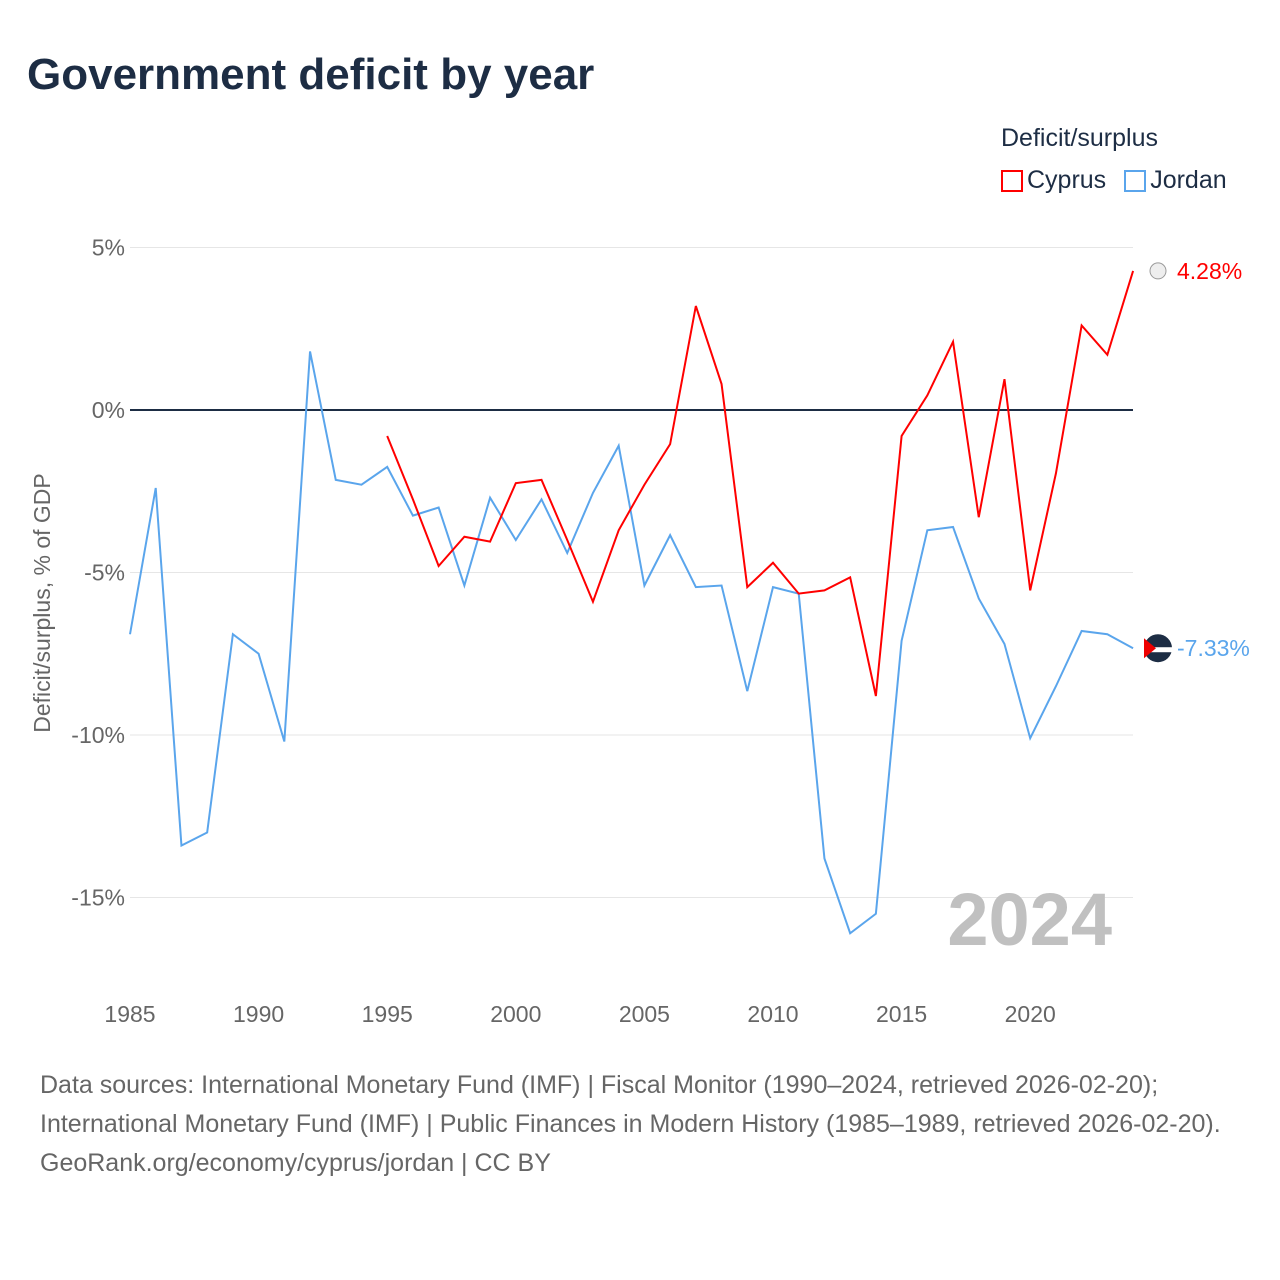 The width and height of the screenshot is (1280, 1280). Describe the element at coordinates (1158, 271) in the screenshot. I see `cyprus-flag-icon` at that location.